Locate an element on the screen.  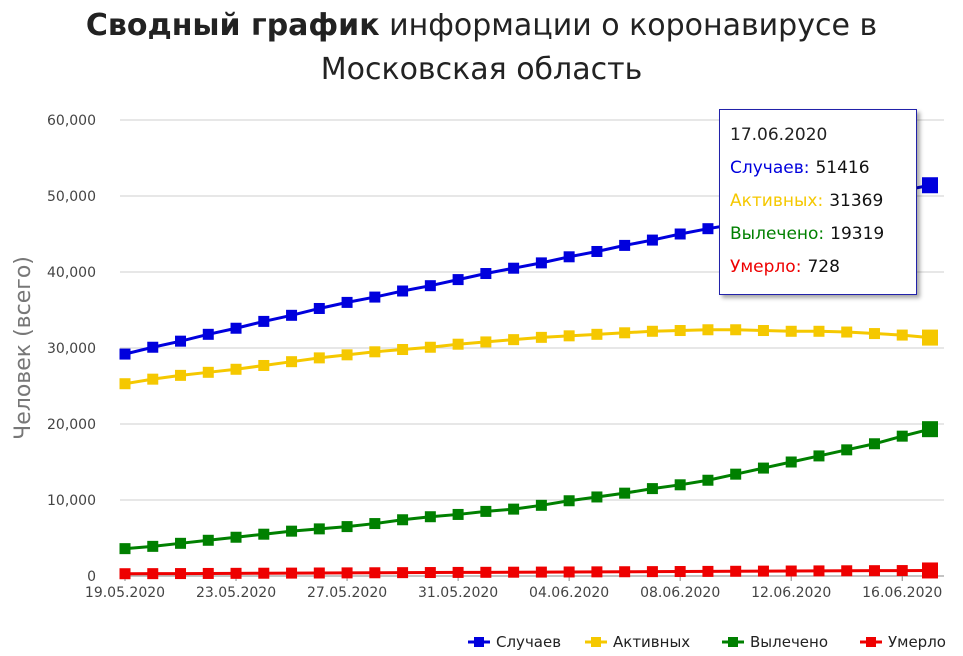
x-tick-label: 27.05.2020 is located at coordinates (347, 593).